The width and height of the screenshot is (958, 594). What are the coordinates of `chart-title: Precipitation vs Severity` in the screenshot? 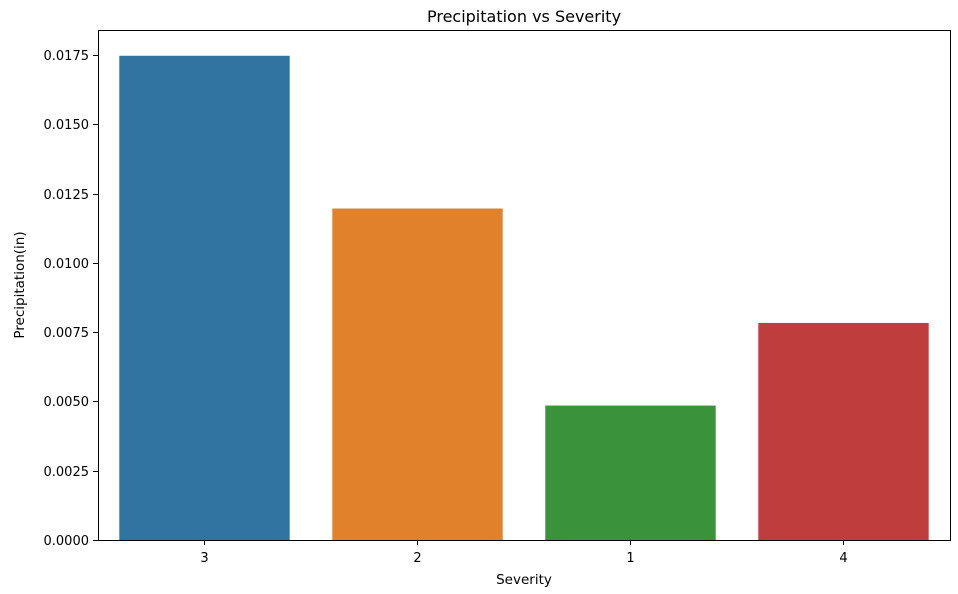 It's located at (524, 16).